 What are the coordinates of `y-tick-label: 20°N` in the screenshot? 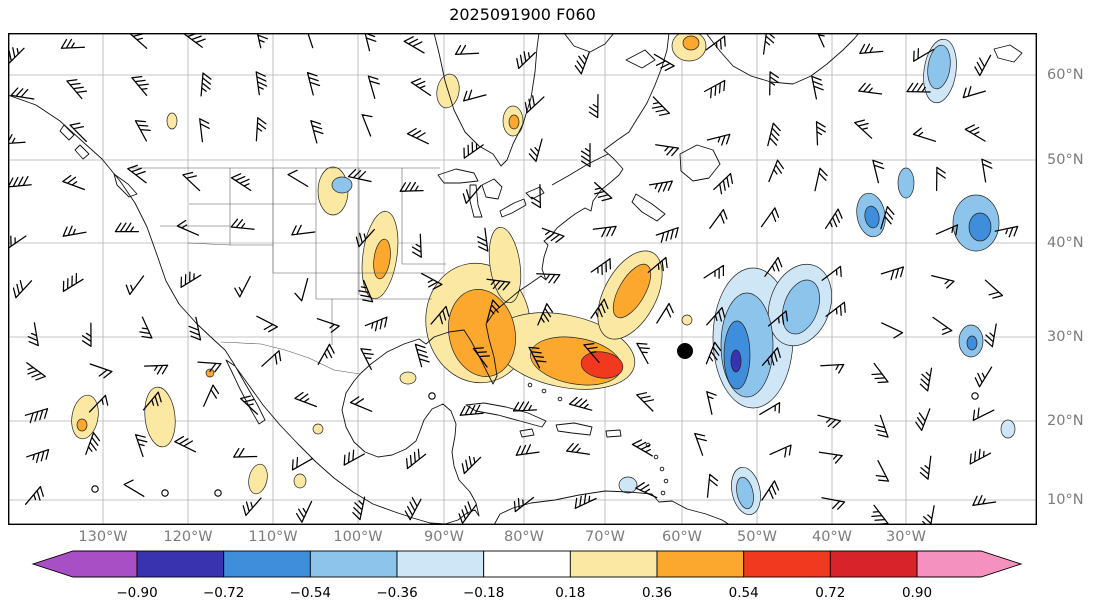 It's located at (1065, 421).